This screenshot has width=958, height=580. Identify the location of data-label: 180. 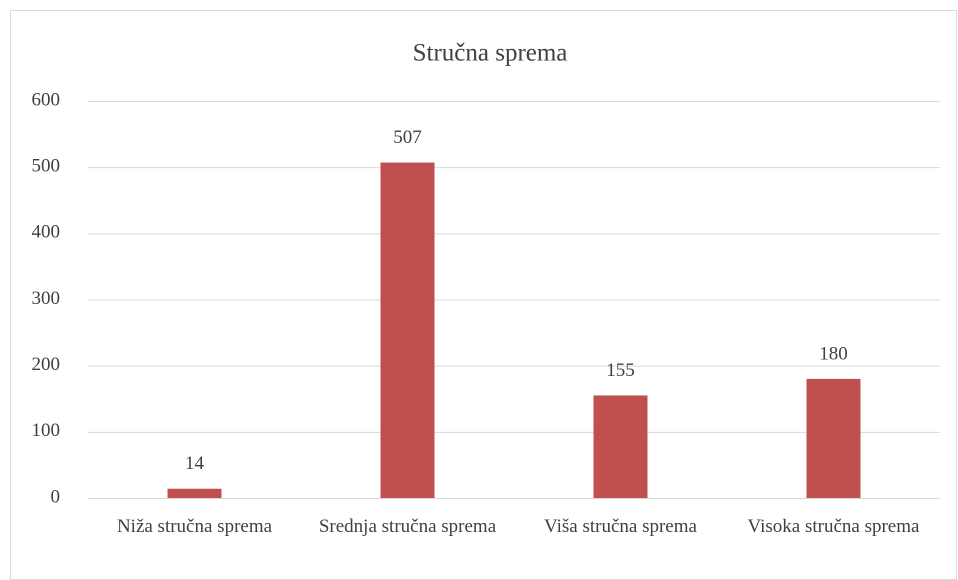
(833, 353).